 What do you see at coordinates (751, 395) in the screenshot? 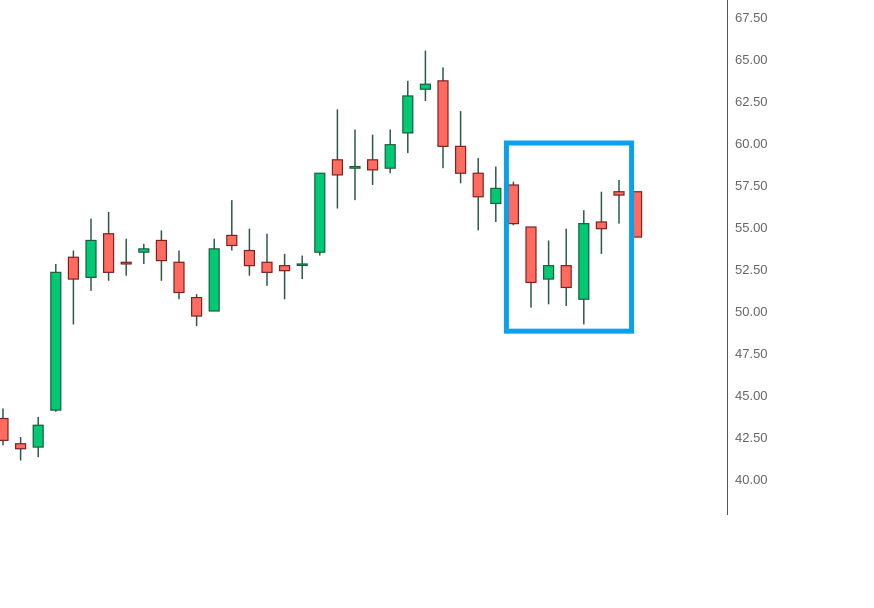
I see `y-tick-label: 45.00` at bounding box center [751, 395].